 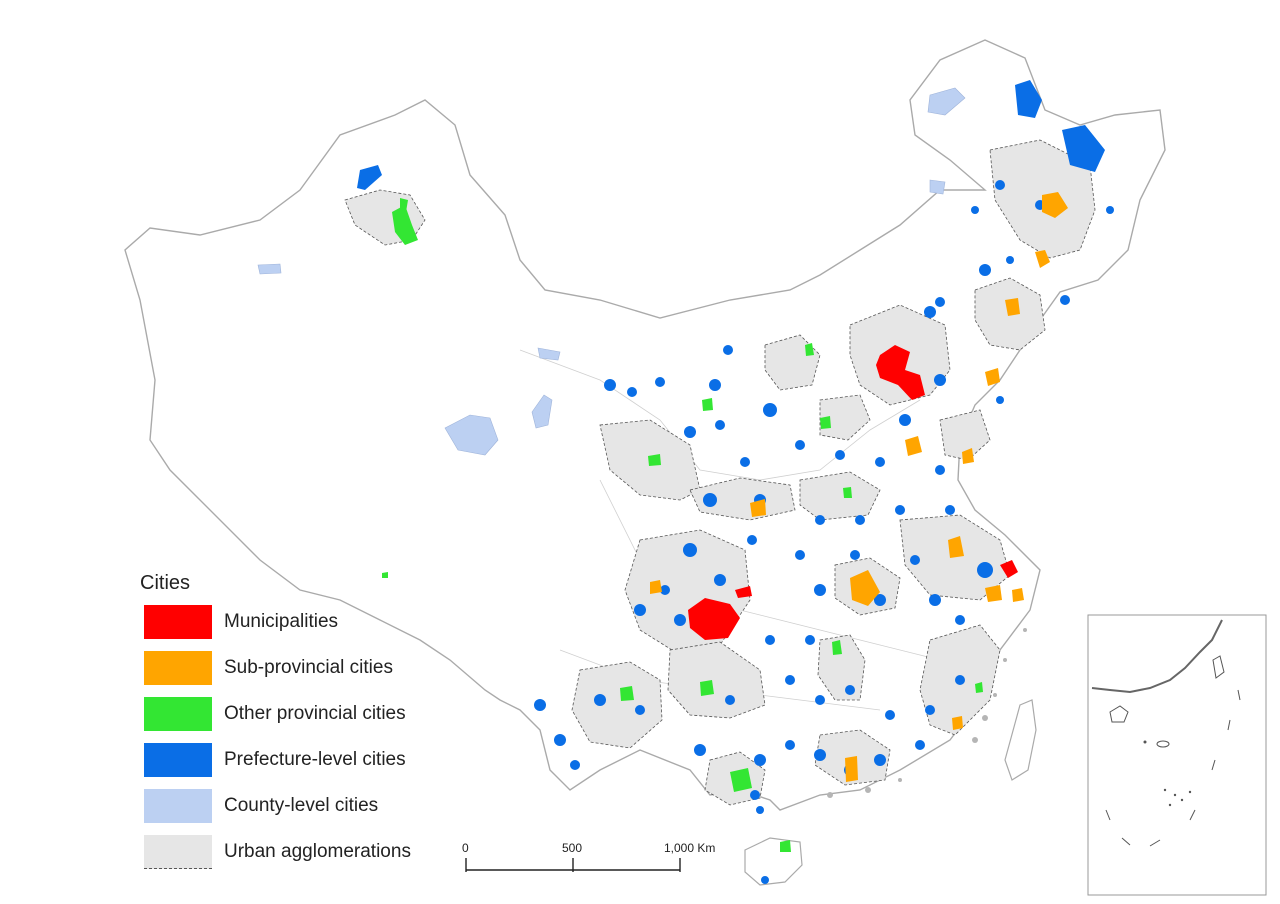 What do you see at coordinates (773, 861) in the screenshot?
I see `hainan-island` at bounding box center [773, 861].